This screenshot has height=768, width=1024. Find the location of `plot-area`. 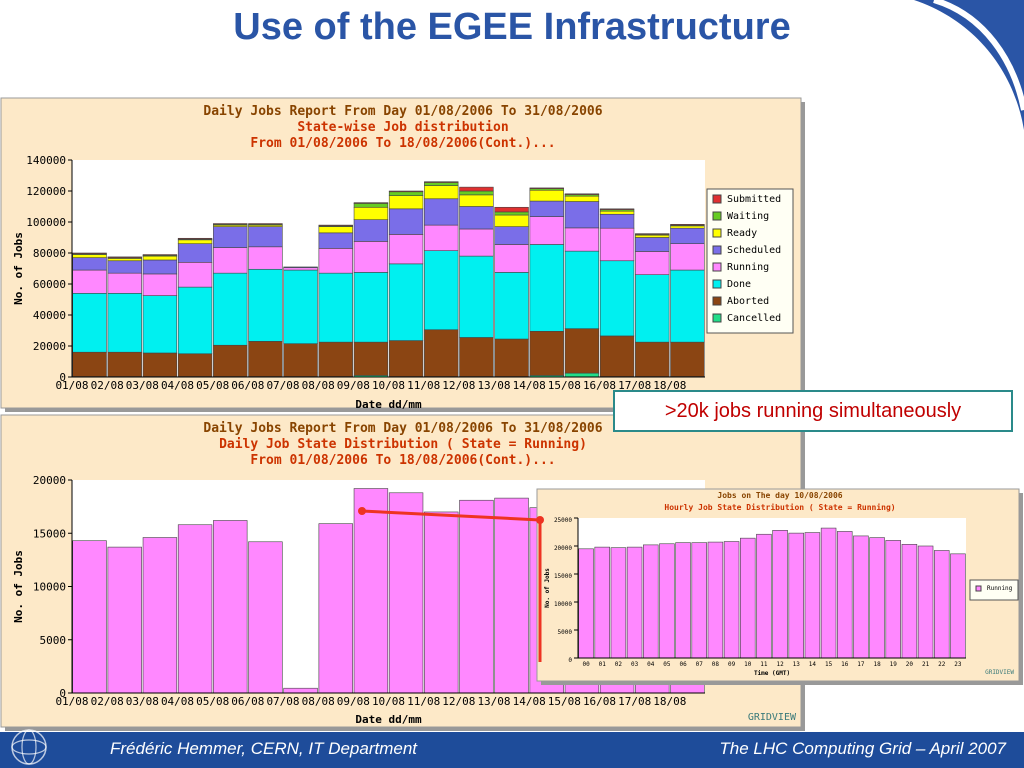

plot-area is located at coordinates (772, 588).